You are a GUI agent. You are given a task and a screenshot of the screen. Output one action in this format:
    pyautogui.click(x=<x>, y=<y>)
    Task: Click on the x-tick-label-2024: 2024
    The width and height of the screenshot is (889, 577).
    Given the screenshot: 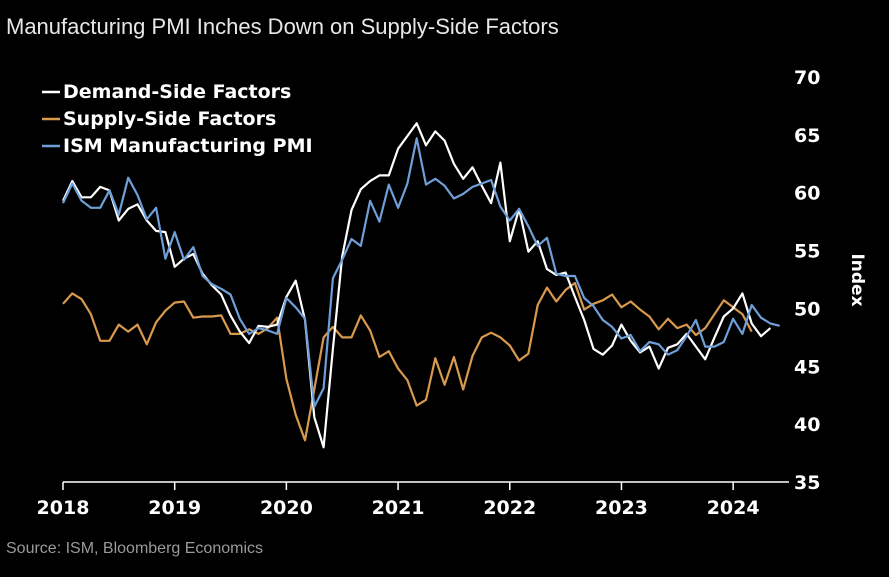 What is the action you would take?
    pyautogui.click(x=733, y=508)
    